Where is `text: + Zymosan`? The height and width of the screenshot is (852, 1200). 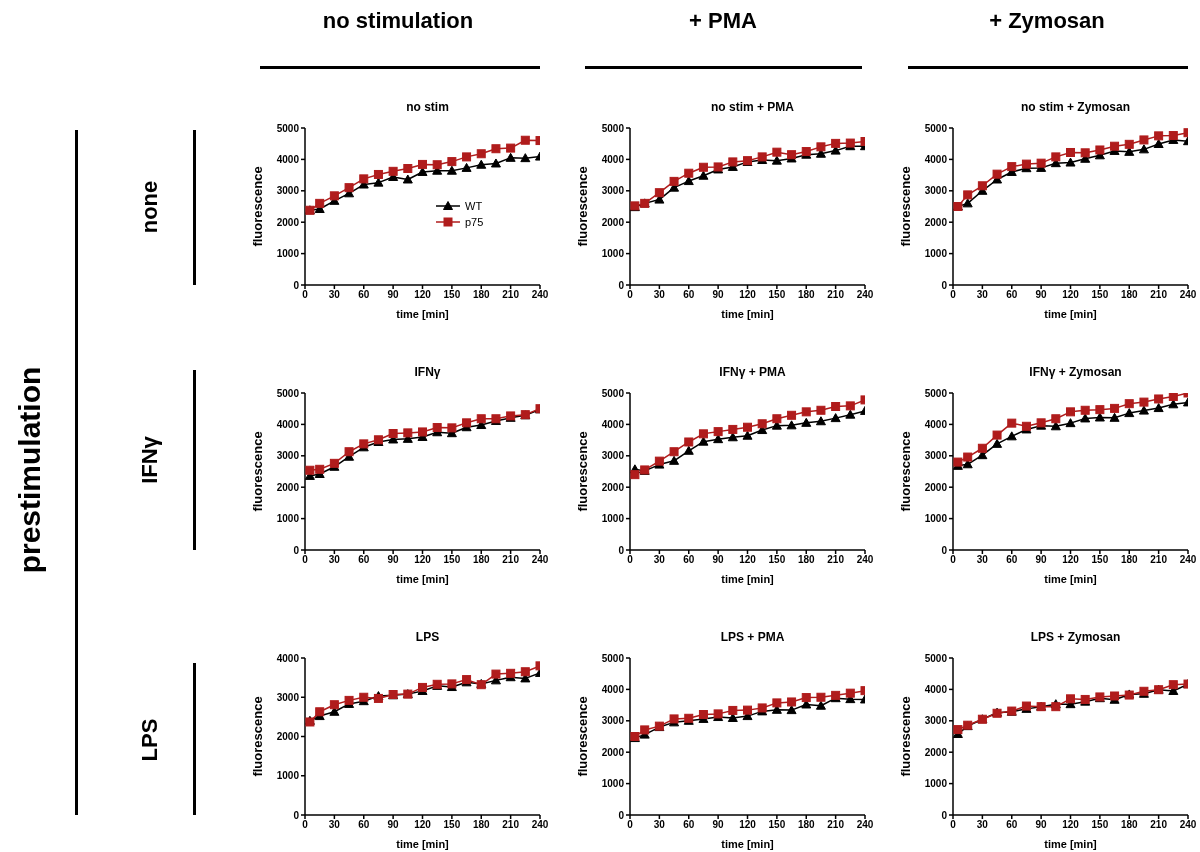 text: + Zymosan is located at coordinates (1047, 21).